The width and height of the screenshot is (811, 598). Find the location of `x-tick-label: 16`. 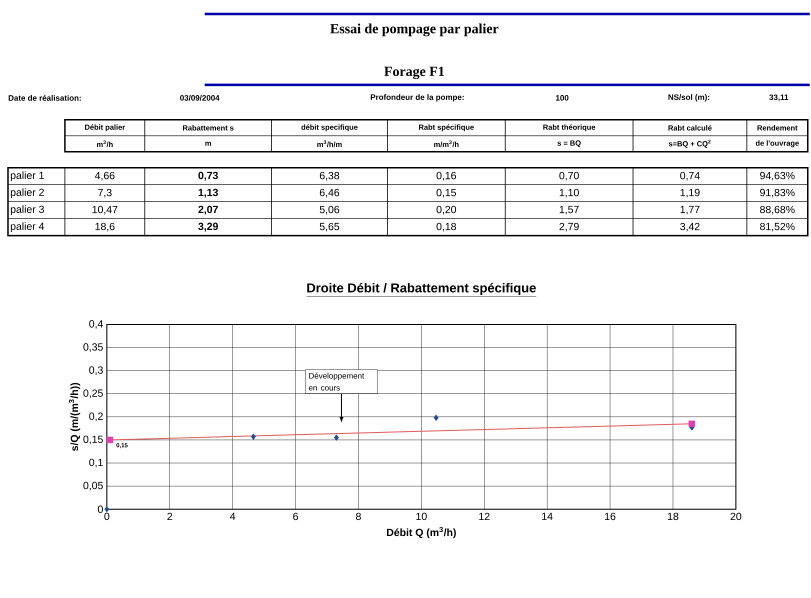

x-tick-label: 16 is located at coordinates (610, 516).